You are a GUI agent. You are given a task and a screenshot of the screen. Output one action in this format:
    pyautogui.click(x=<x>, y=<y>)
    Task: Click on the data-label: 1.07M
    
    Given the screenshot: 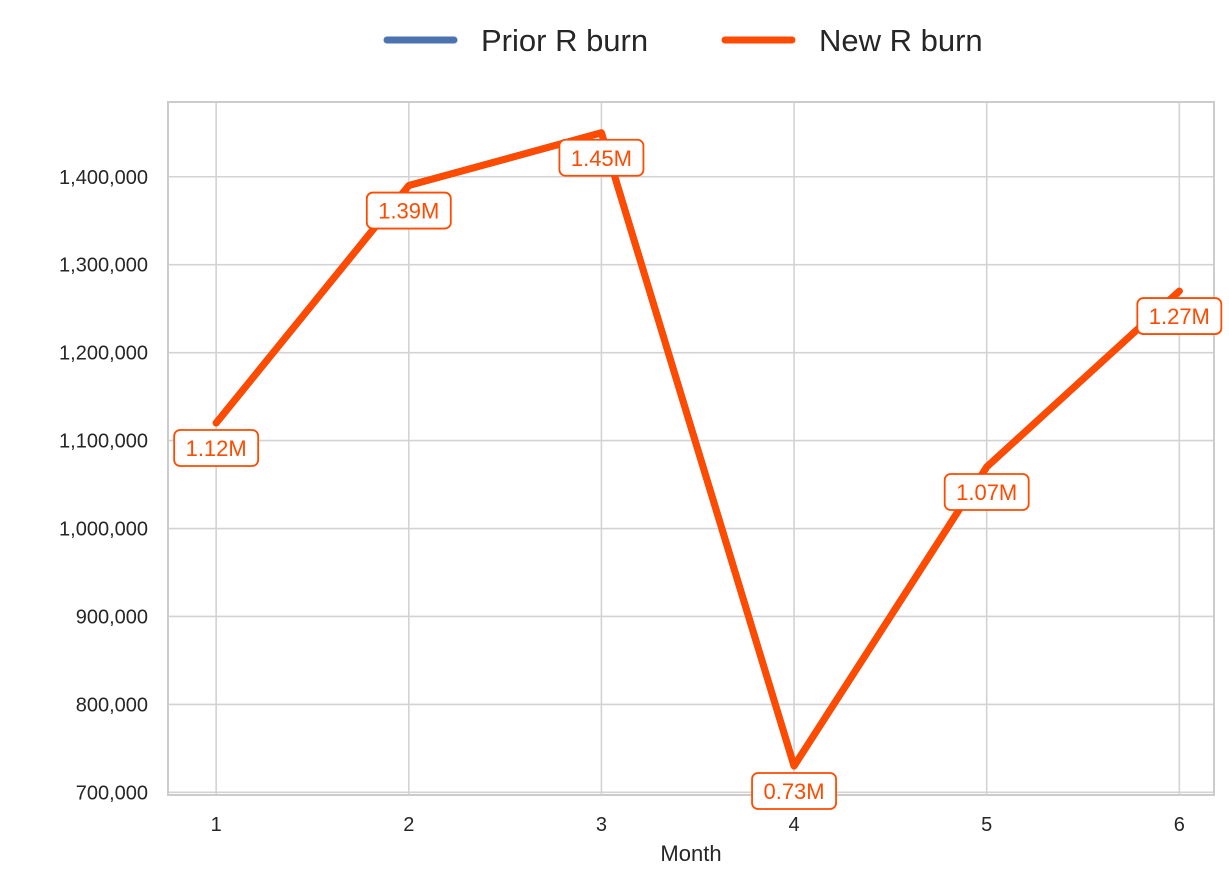 What is the action you would take?
    pyautogui.click(x=986, y=492)
    